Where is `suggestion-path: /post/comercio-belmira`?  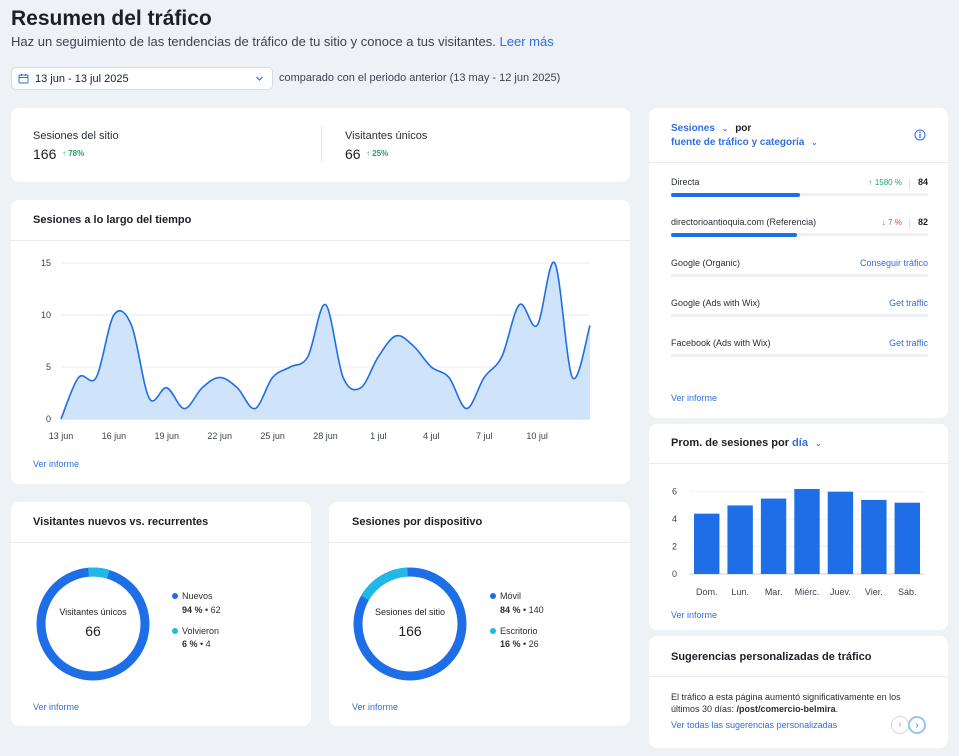
suggestion-path: /post/comercio-belmira is located at coordinates (786, 709).